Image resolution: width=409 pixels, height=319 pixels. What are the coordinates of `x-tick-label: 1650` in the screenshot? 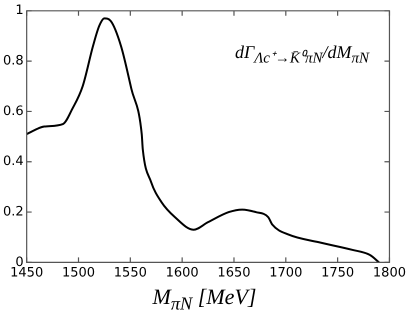 It's located at (234, 273).